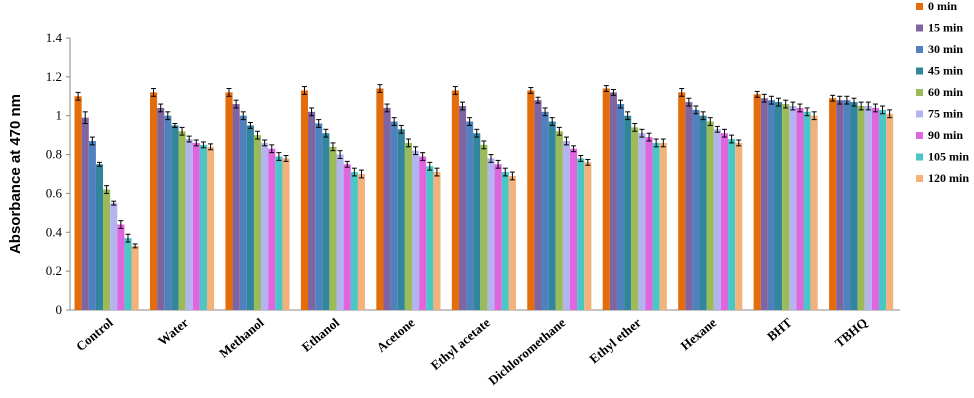 The height and width of the screenshot is (398, 974). I want to click on y-tick-label: 0.4, so click(54, 231).